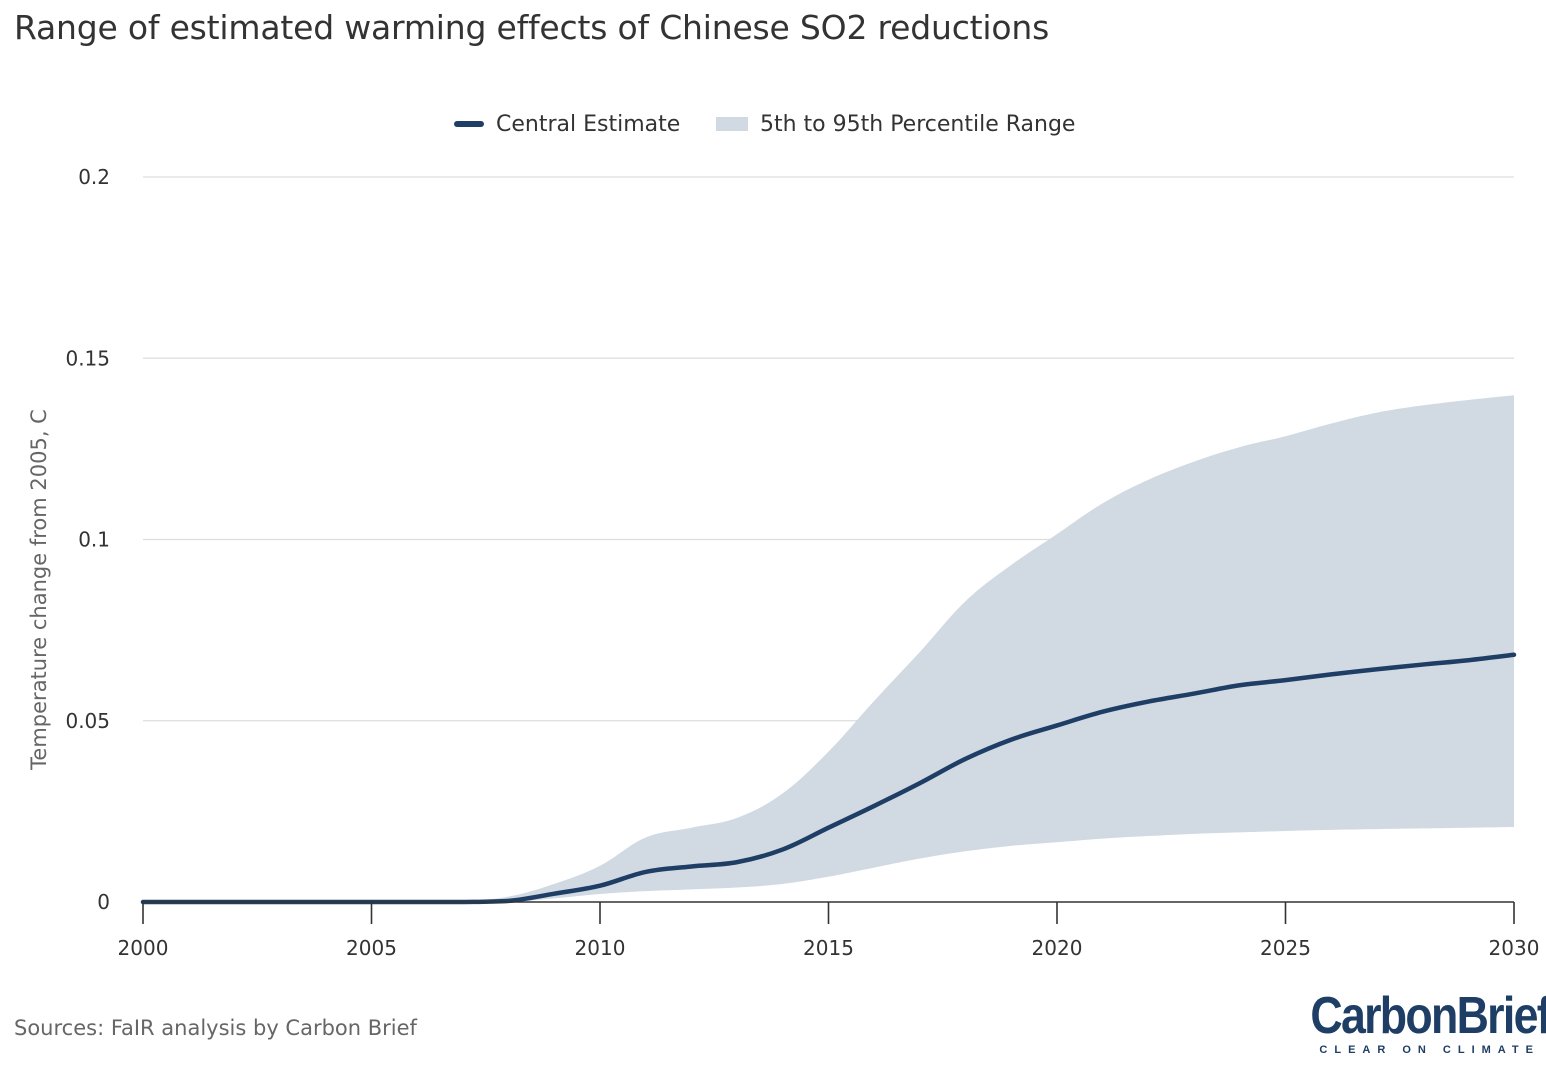 The image size is (1546, 1074). I want to click on x-tick-label: 2015, so click(828, 948).